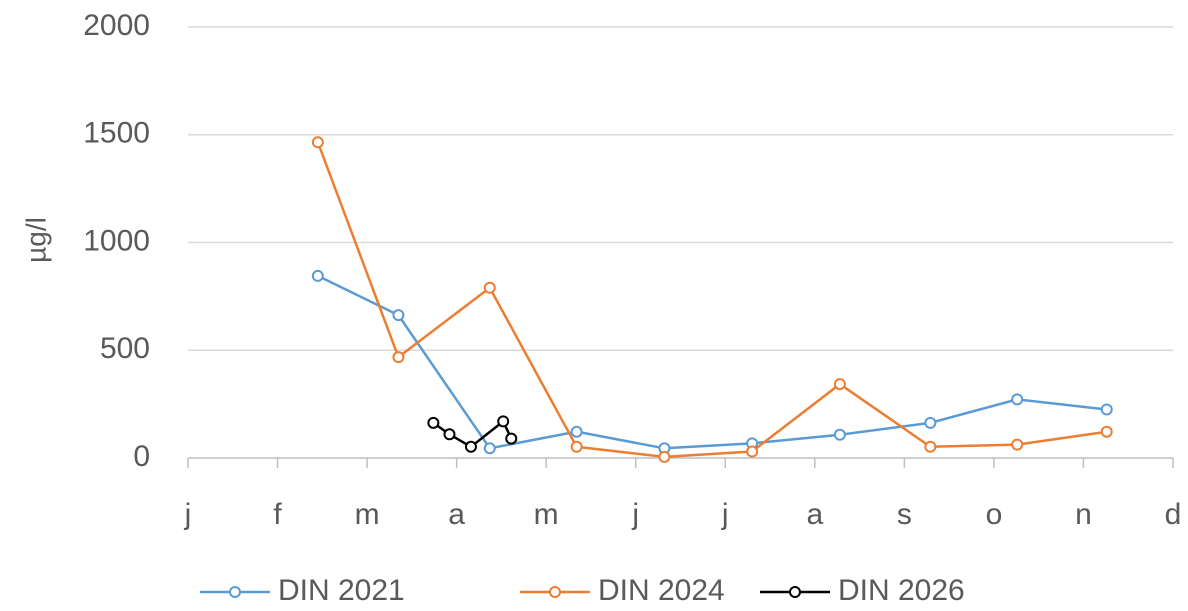 Image resolution: width=1188 pixels, height=611 pixels. I want to click on x-tick-label: n, so click(1083, 514).